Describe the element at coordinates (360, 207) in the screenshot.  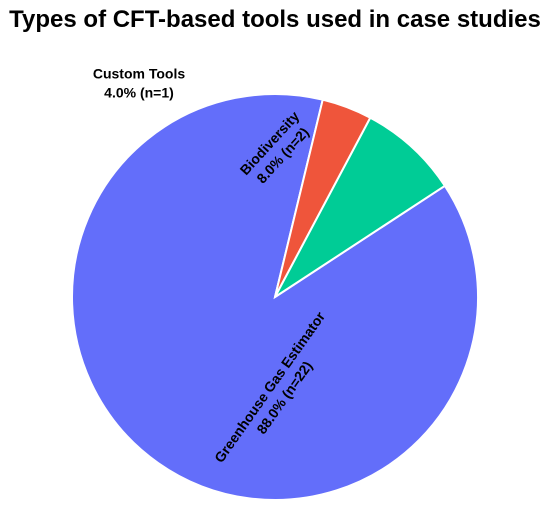
I see `pie-slice-biodiversity` at that location.